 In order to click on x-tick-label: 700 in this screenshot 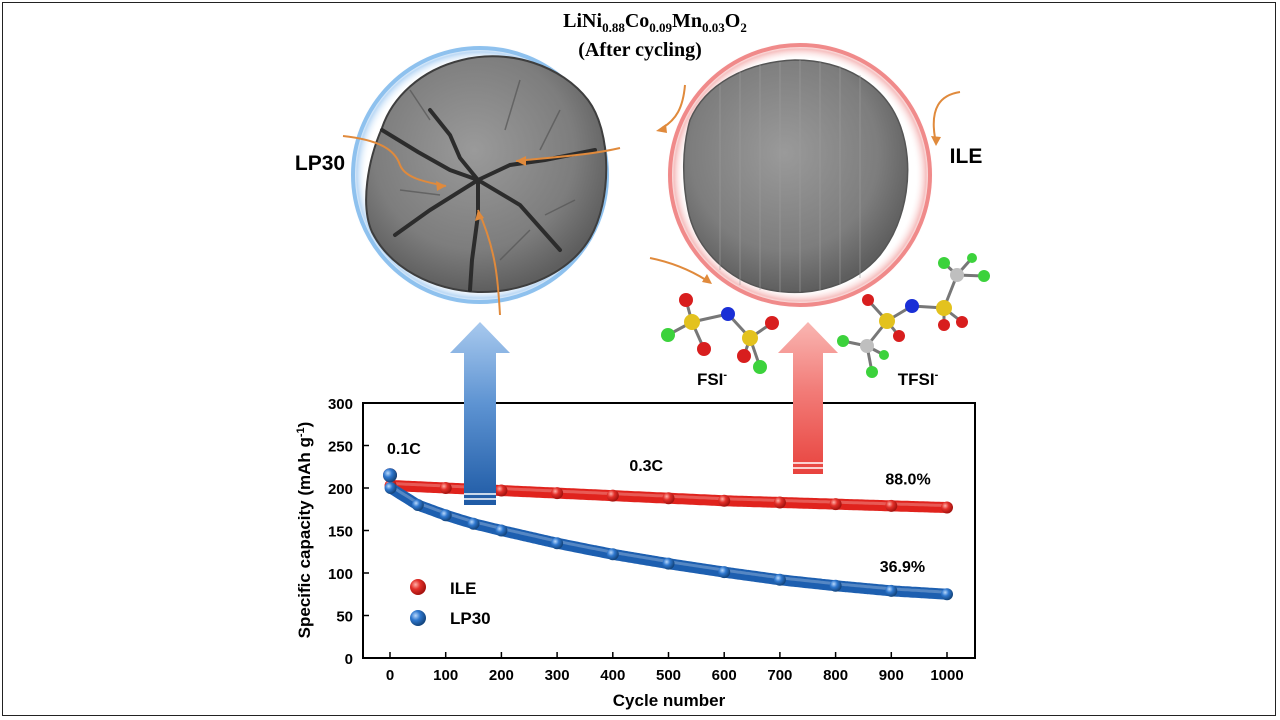, I will do `click(779, 675)`.